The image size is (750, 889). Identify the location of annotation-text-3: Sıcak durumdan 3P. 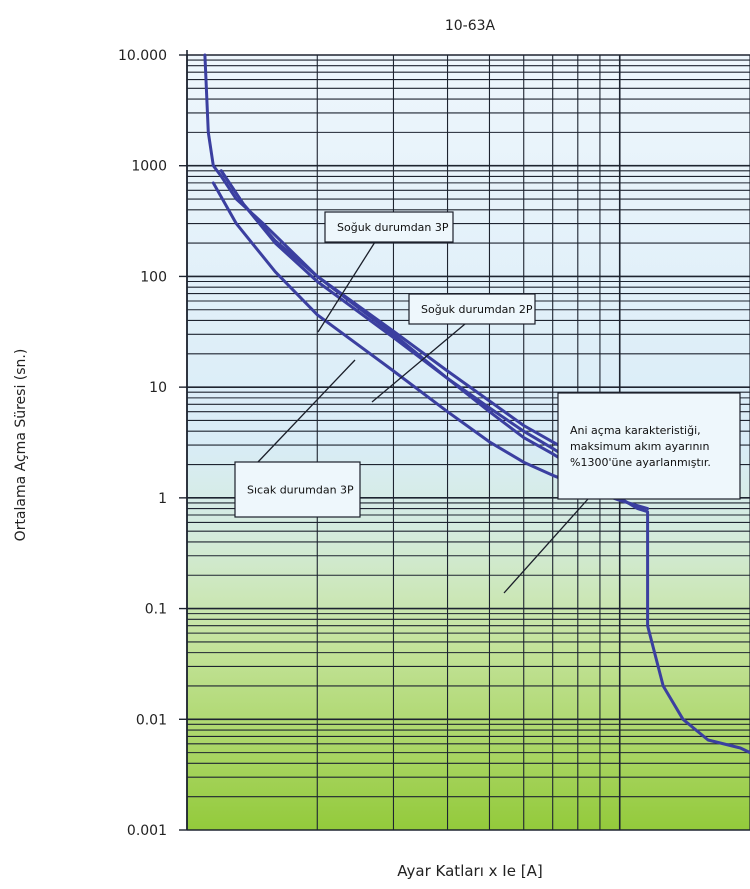
(300, 490).